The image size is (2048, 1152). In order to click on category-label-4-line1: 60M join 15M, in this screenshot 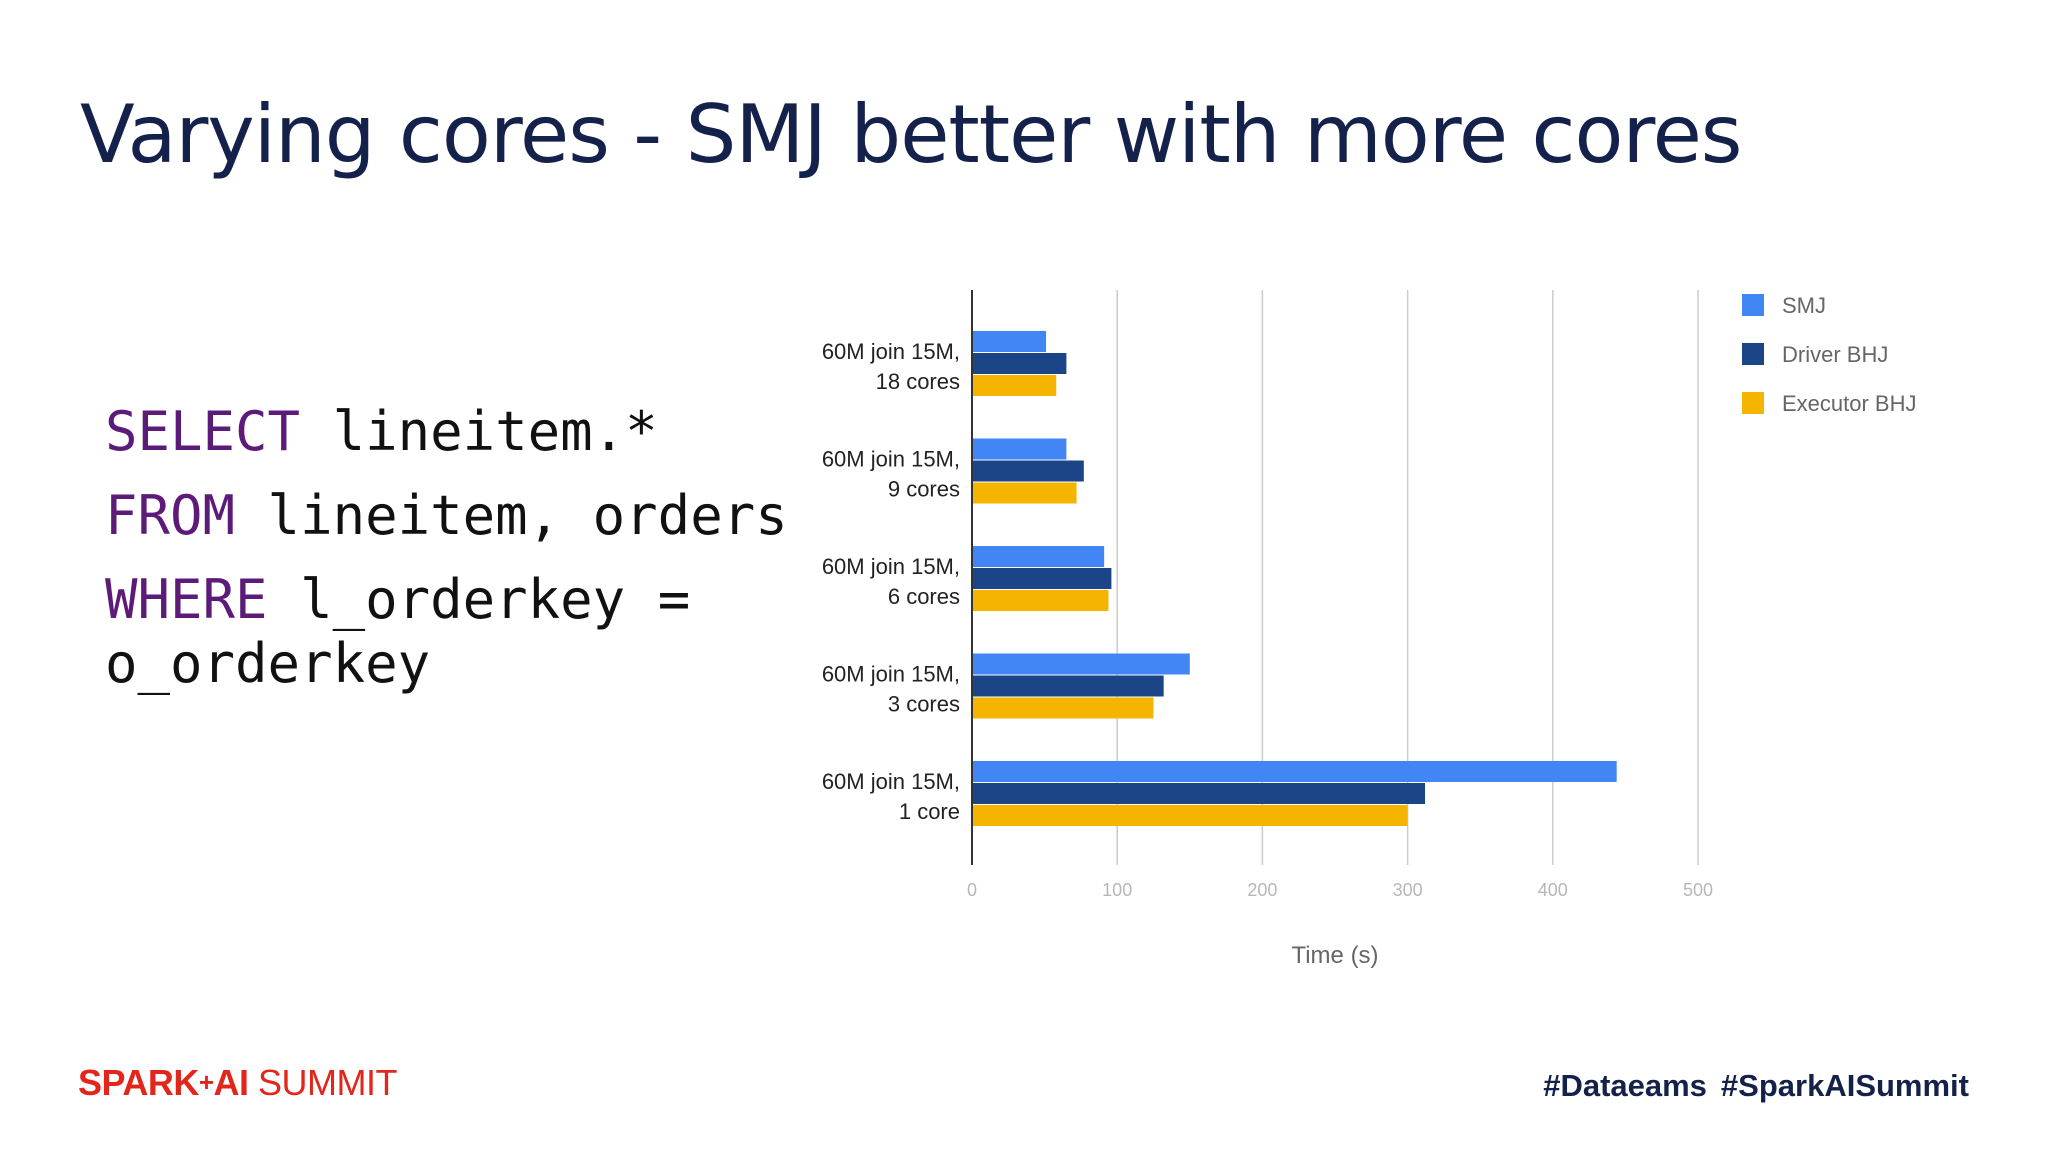, I will do `click(891, 781)`.